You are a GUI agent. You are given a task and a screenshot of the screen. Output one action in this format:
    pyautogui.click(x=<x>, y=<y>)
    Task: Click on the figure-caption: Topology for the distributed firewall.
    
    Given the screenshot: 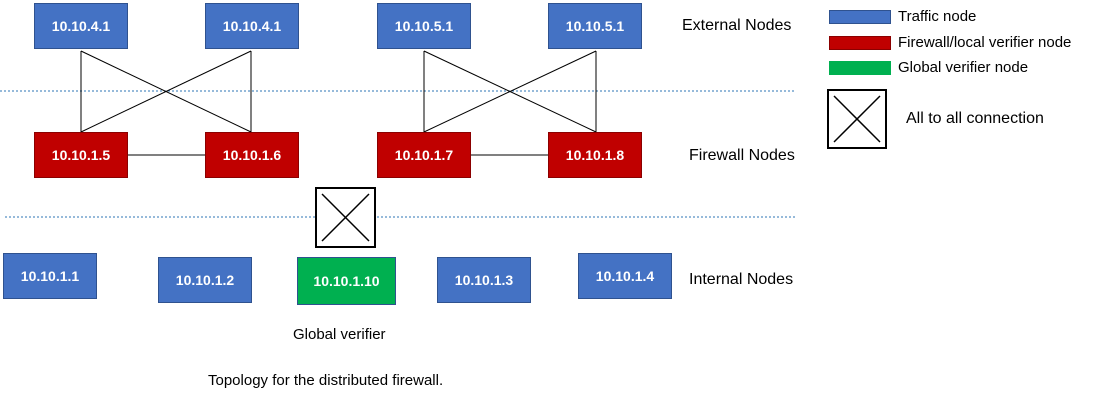 What is the action you would take?
    pyautogui.click(x=326, y=380)
    